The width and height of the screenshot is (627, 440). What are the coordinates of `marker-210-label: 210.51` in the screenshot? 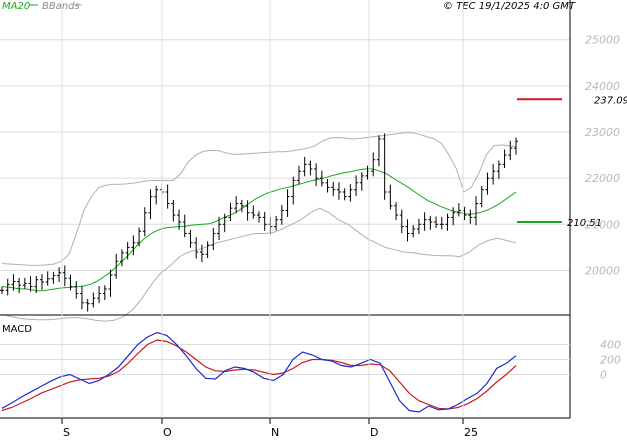 It's located at (584, 223).